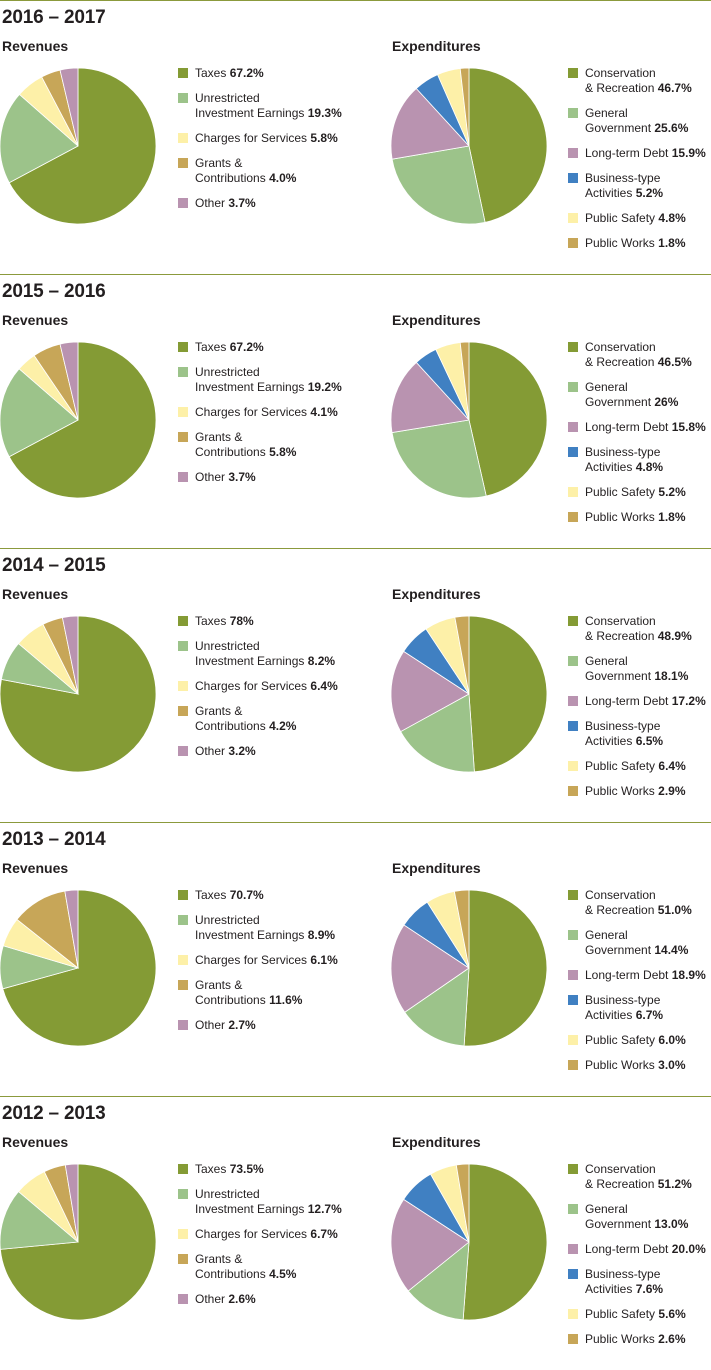 Image resolution: width=711 pixels, height=1370 pixels. What do you see at coordinates (324, 113) in the screenshot?
I see `legend-value: 19.3%` at bounding box center [324, 113].